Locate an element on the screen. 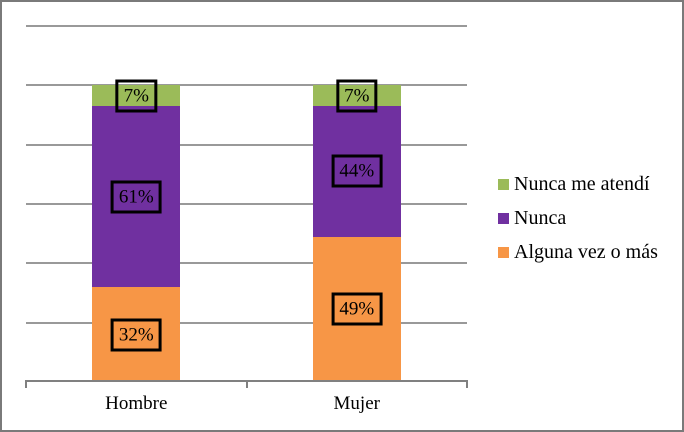 Image resolution: width=684 pixels, height=432 pixels. data-label-hombre-nunca: 61% is located at coordinates (136, 197).